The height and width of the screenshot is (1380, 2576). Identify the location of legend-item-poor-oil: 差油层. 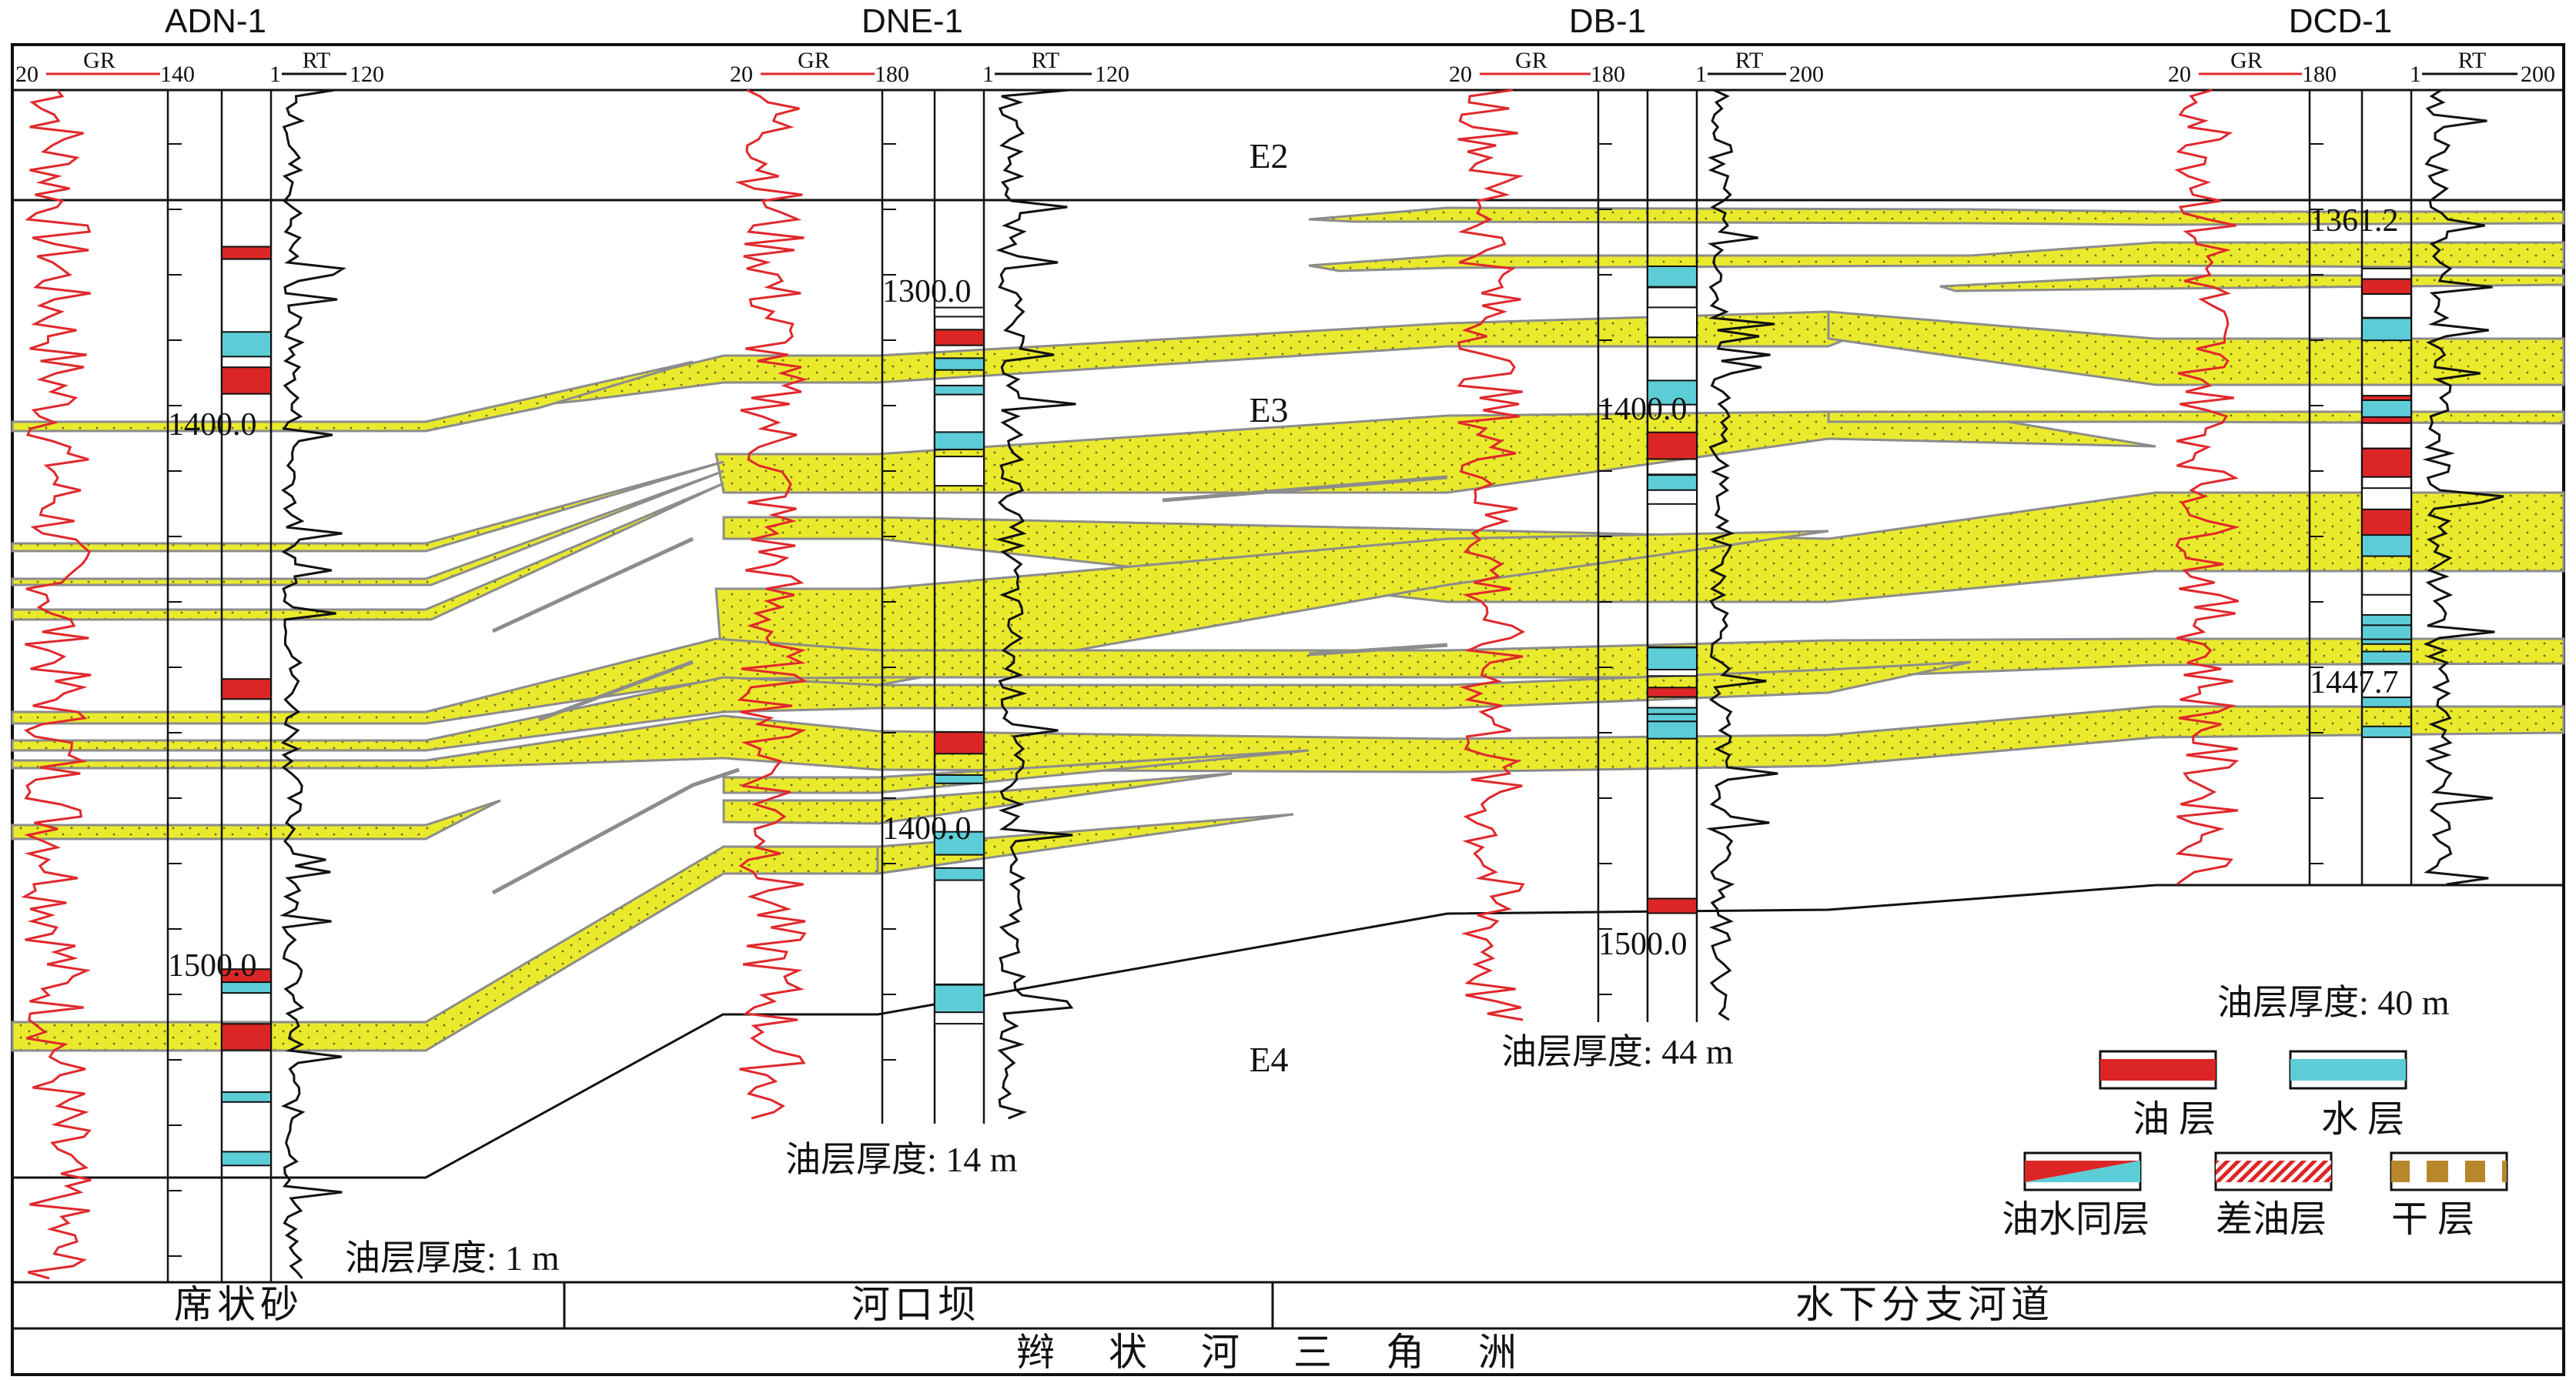
(2274, 1195).